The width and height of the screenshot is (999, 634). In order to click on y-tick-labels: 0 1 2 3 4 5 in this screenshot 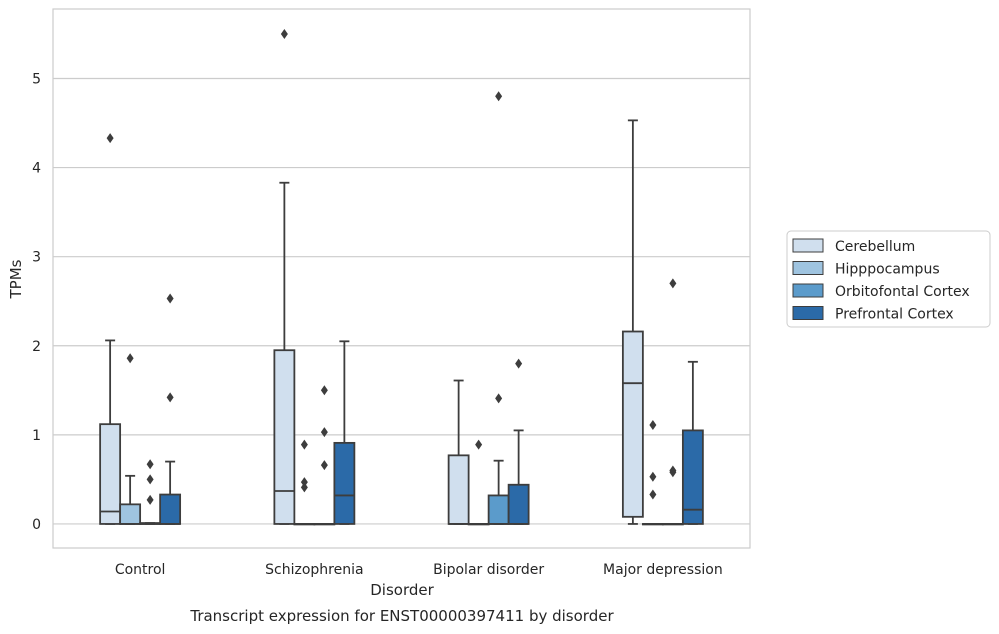, I will do `click(36, 301)`.